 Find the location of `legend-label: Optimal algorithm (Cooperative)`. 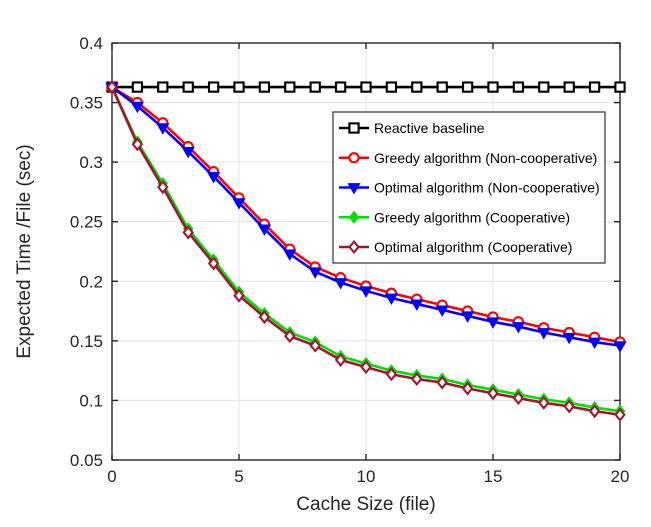

legend-label: Optimal algorithm (Cooperative) is located at coordinates (473, 247).